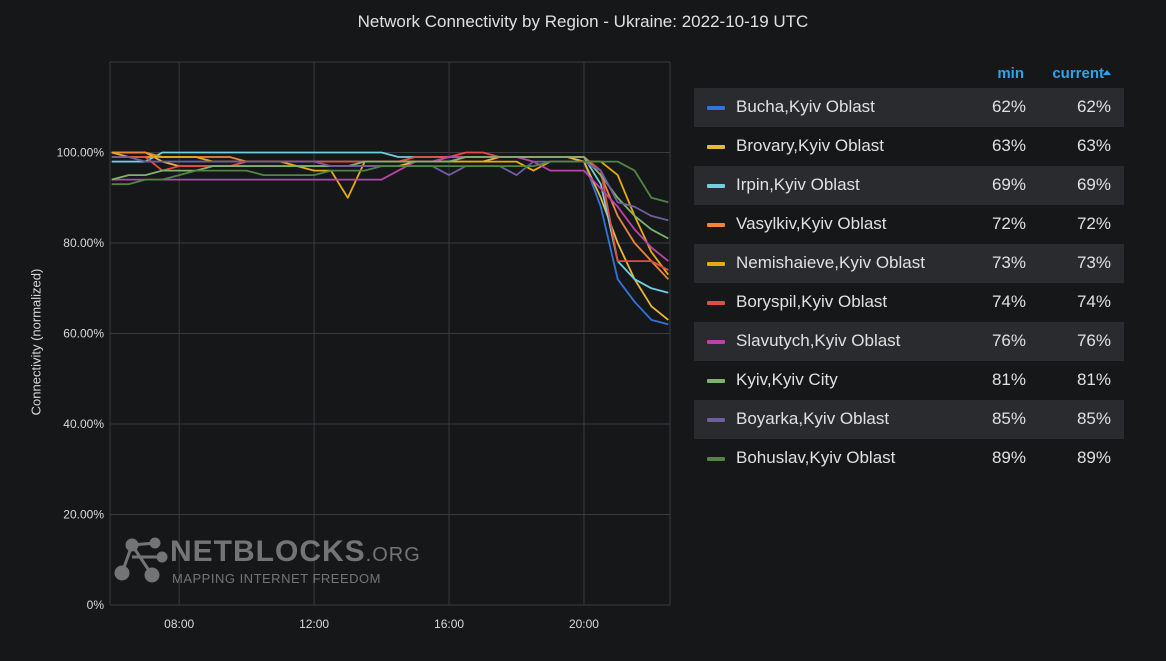 This screenshot has height=661, width=1166. I want to click on legend-current-value: 69%, so click(1093, 184).